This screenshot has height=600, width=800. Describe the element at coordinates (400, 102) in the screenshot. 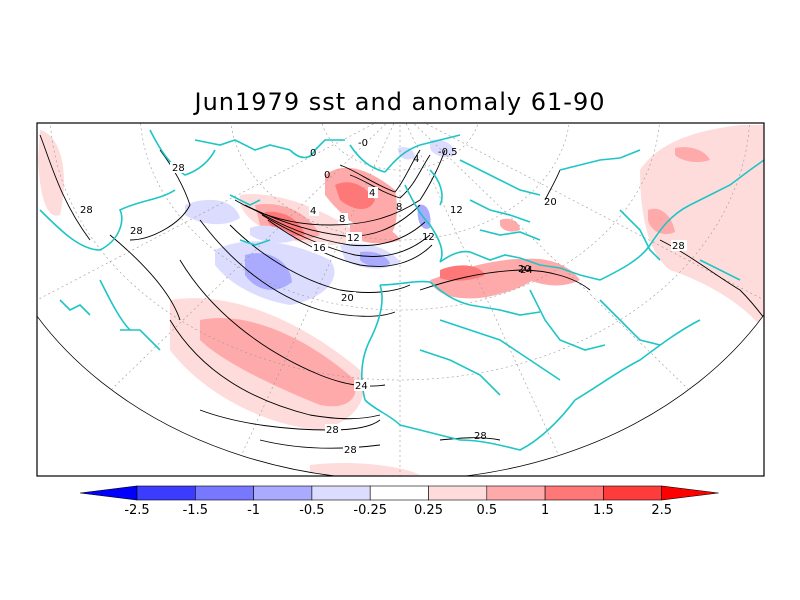

I see `map-title: Jun1979 sst and anomaly 61-90` at that location.